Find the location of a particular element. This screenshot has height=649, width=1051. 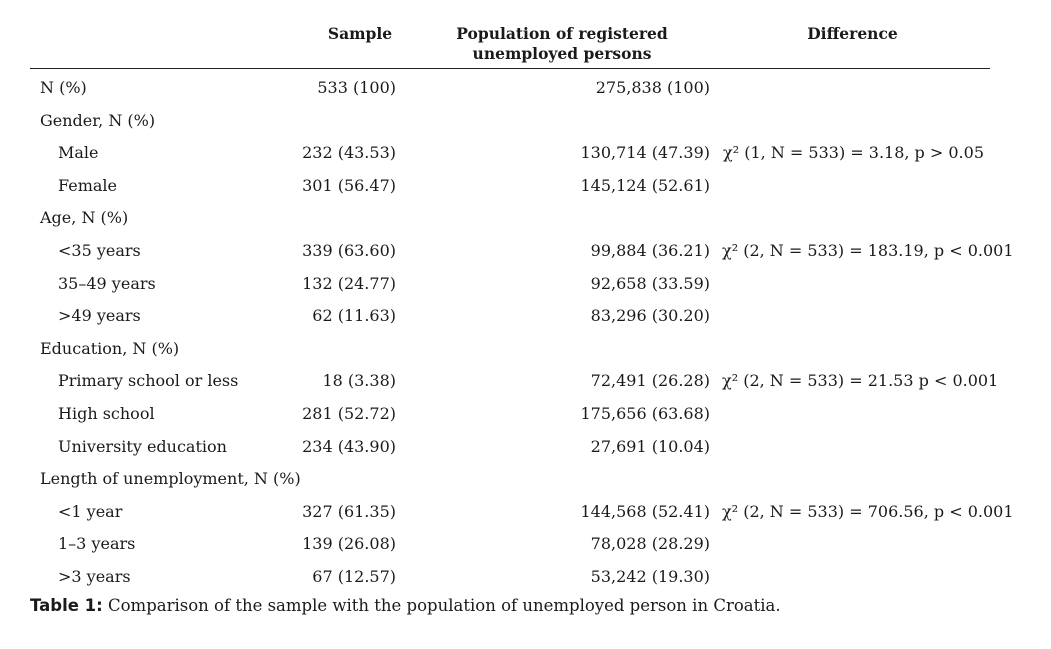

row-label: High school is located at coordinates (106, 413).